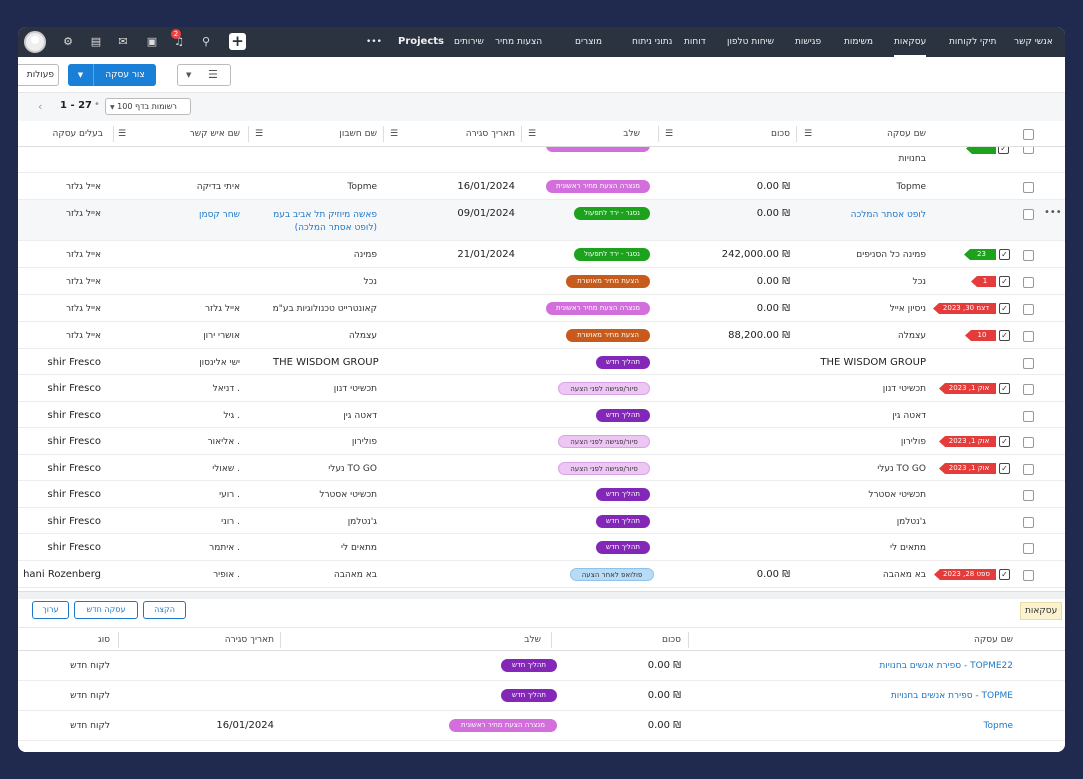 This screenshot has width=1083, height=779. What do you see at coordinates (112, 75) in the screenshot?
I see `create-deal-button: ▼ צור עסקה` at bounding box center [112, 75].